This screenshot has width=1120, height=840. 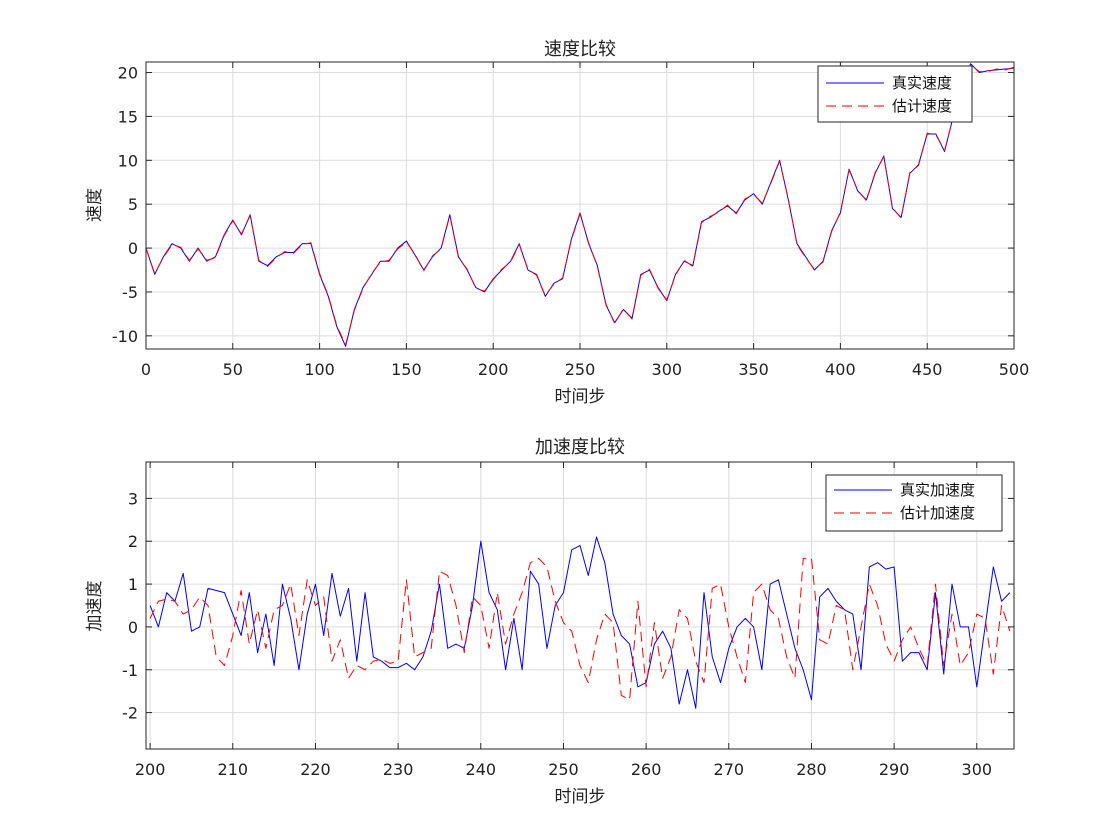 What do you see at coordinates (128, 73) in the screenshot?
I see `velocity-y-tick-label: 20` at bounding box center [128, 73].